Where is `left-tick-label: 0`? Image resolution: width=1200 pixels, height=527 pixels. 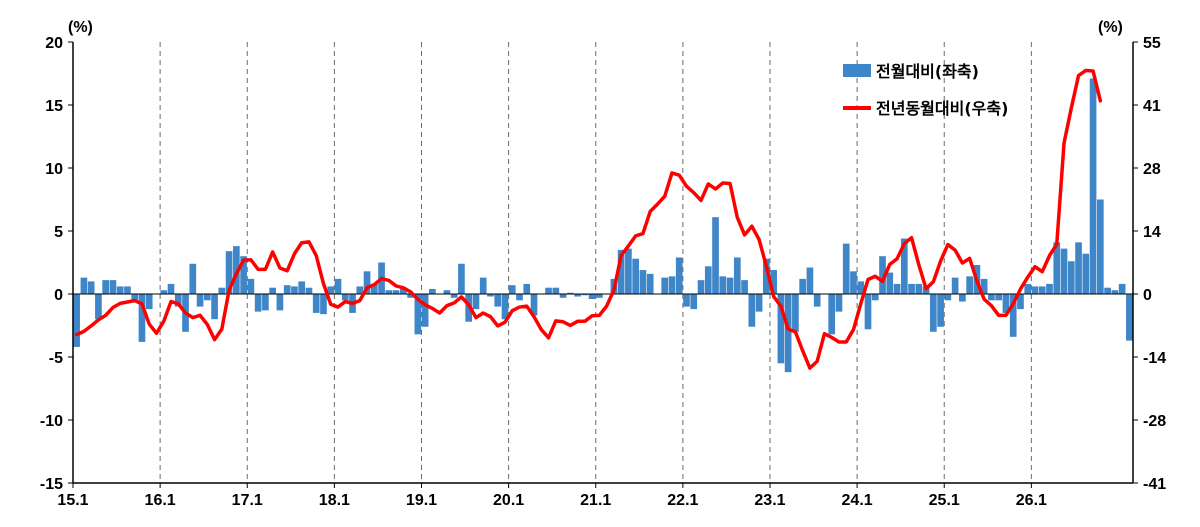 left-tick-label: 0 is located at coordinates (58, 295).